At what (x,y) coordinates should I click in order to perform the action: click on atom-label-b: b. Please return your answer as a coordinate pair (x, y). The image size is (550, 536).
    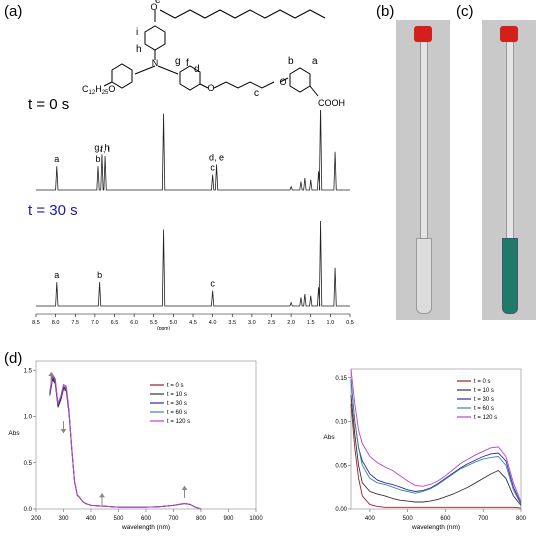
    Looking at the image, I should click on (291, 61).